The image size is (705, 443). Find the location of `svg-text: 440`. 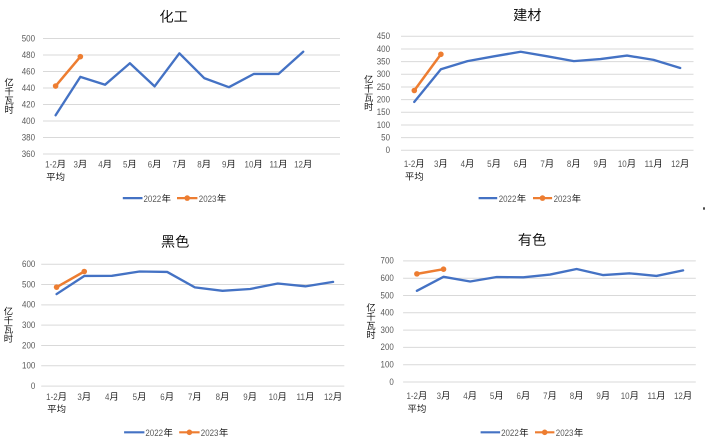

svg-text: 440 is located at coordinates (28, 88).